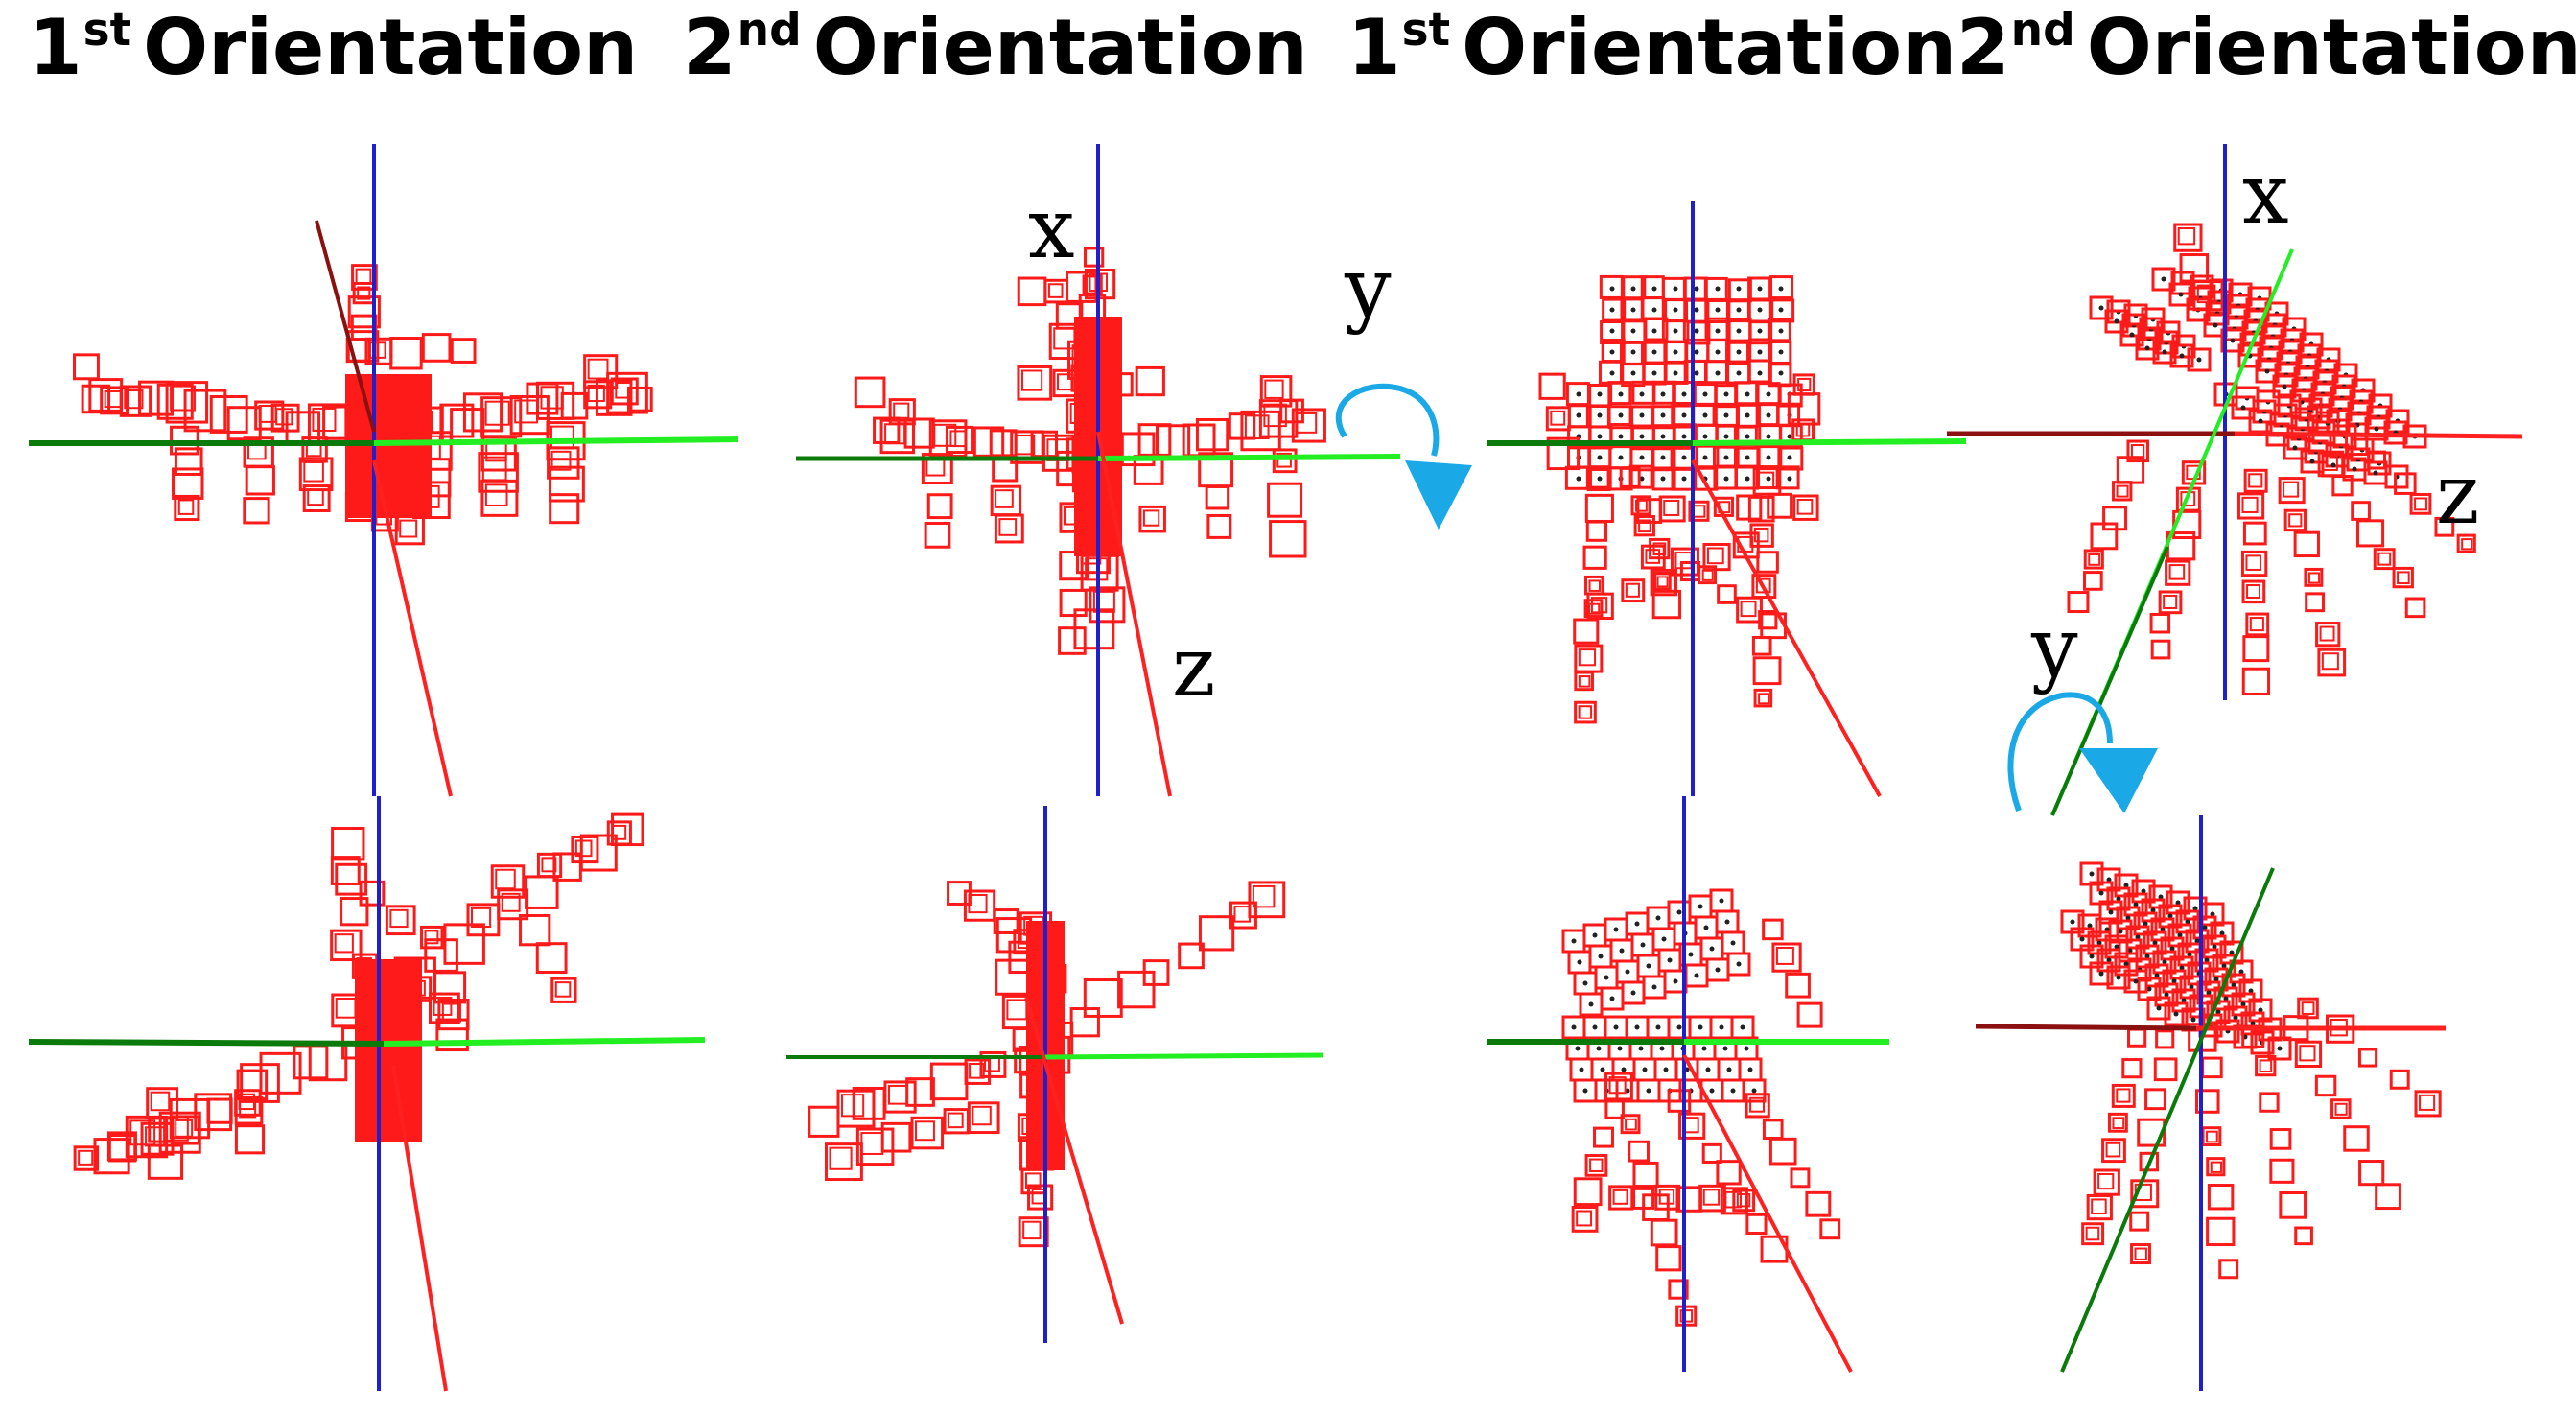 The image size is (2576, 1413). I want to click on chair-1st-orientation-bottom, so click(1726, 1084).